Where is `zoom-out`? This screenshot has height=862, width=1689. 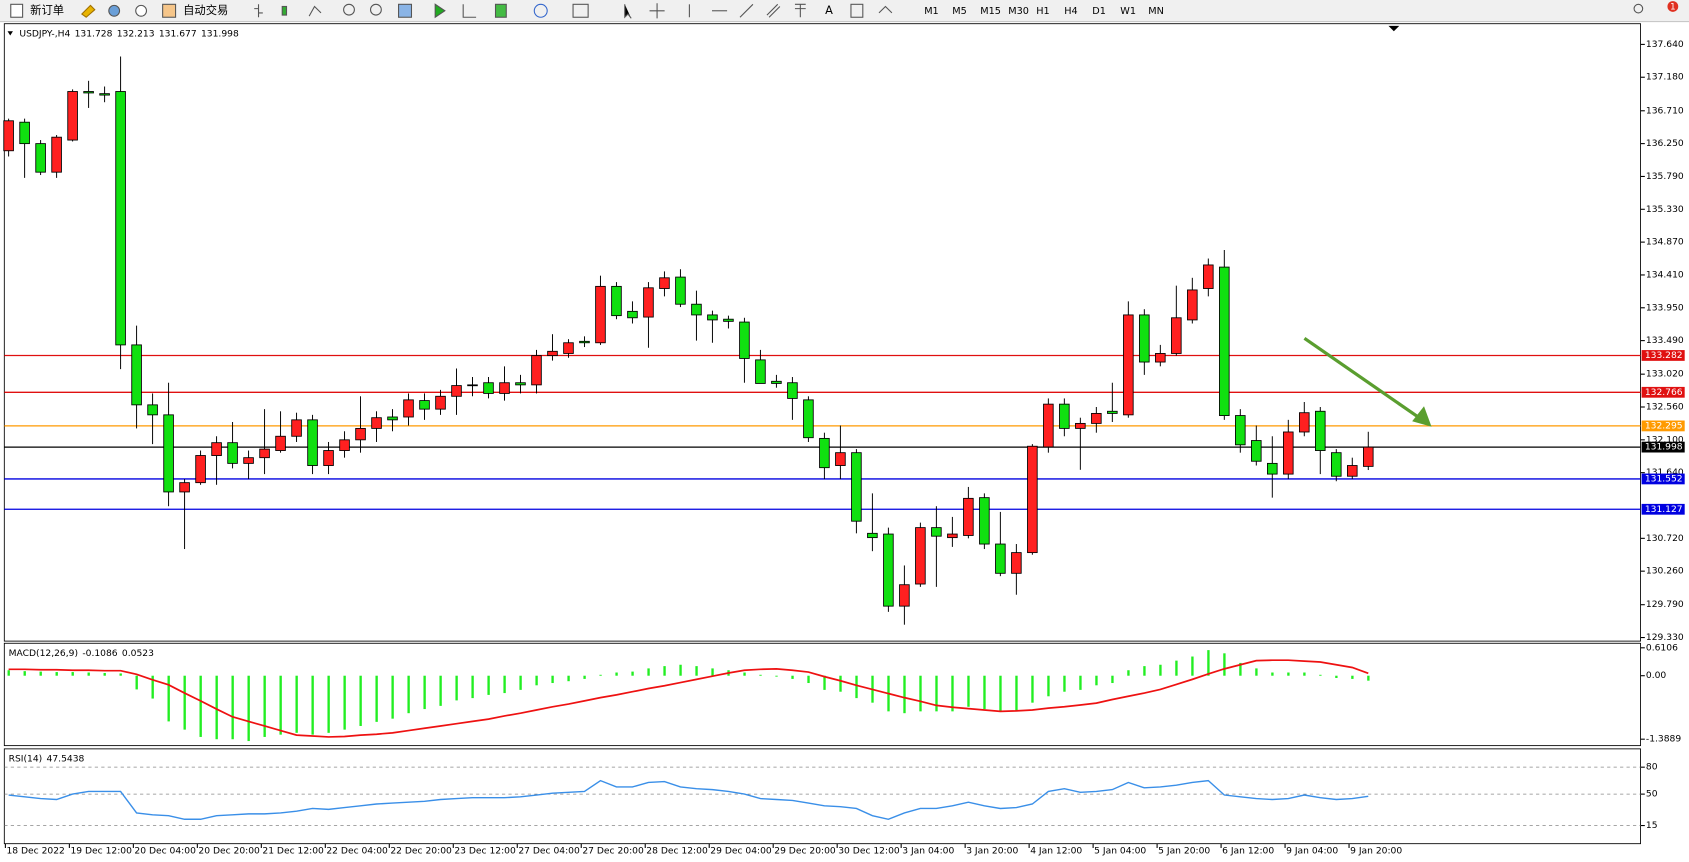
zoom-out is located at coordinates (376, 9).